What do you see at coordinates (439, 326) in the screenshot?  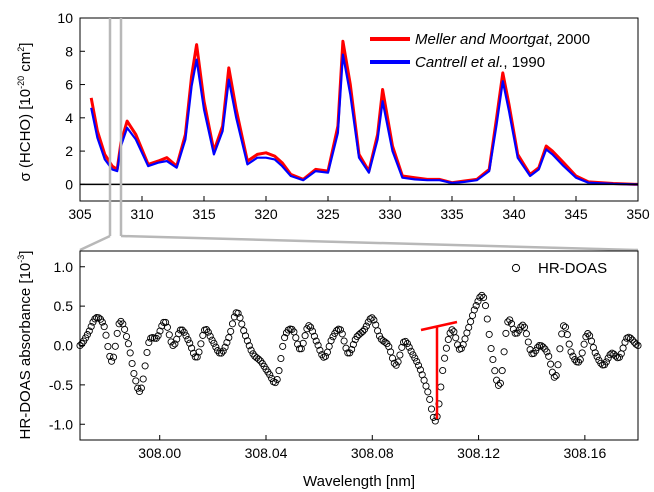 I see `annotation-baseline` at bounding box center [439, 326].